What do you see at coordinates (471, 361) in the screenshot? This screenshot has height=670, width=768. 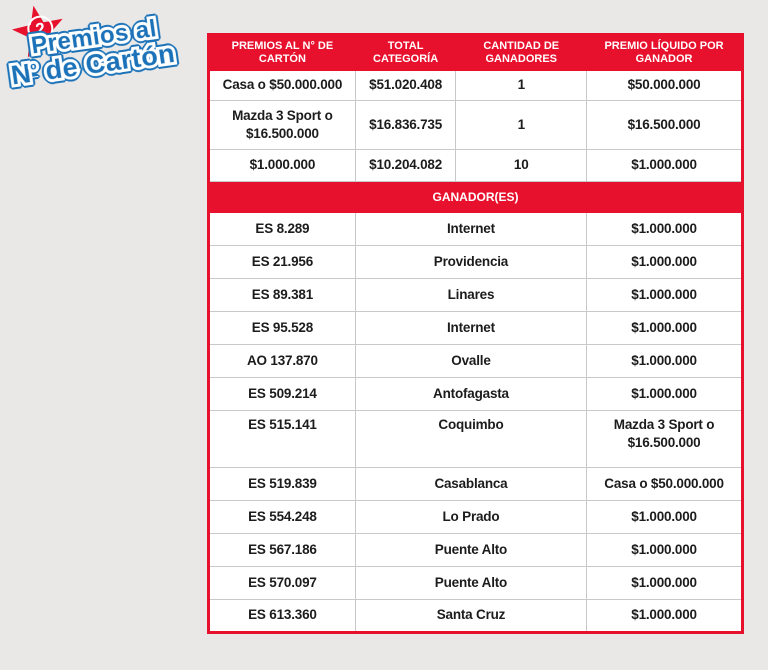 I see `location-cell: Ovalle` at bounding box center [471, 361].